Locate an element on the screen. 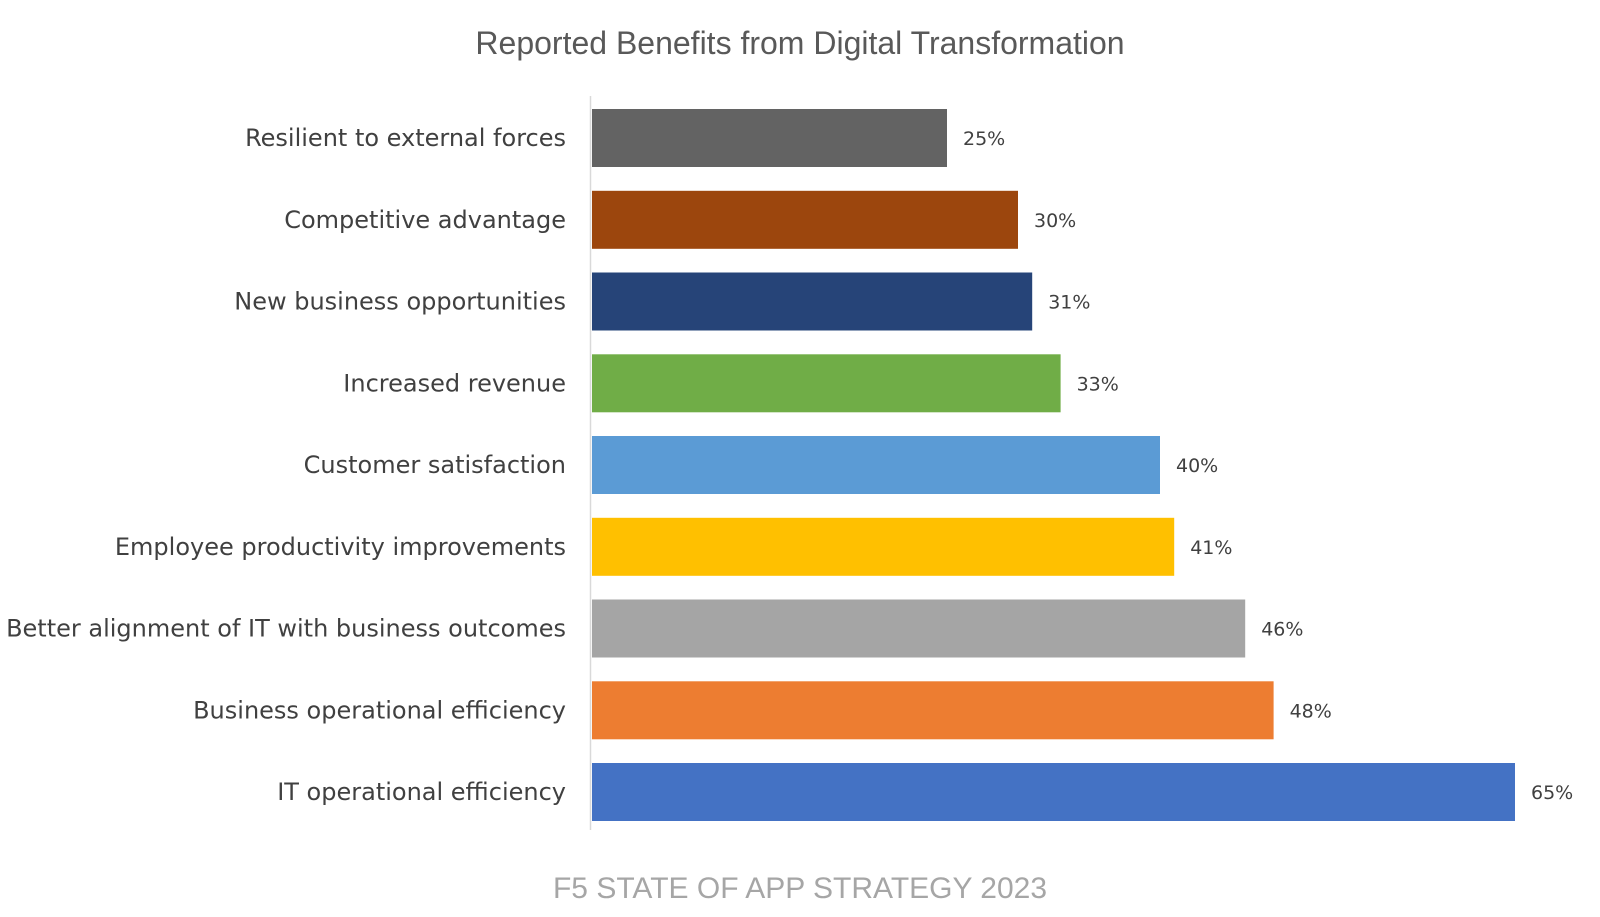  value-label-2: 30% is located at coordinates (1055, 221).